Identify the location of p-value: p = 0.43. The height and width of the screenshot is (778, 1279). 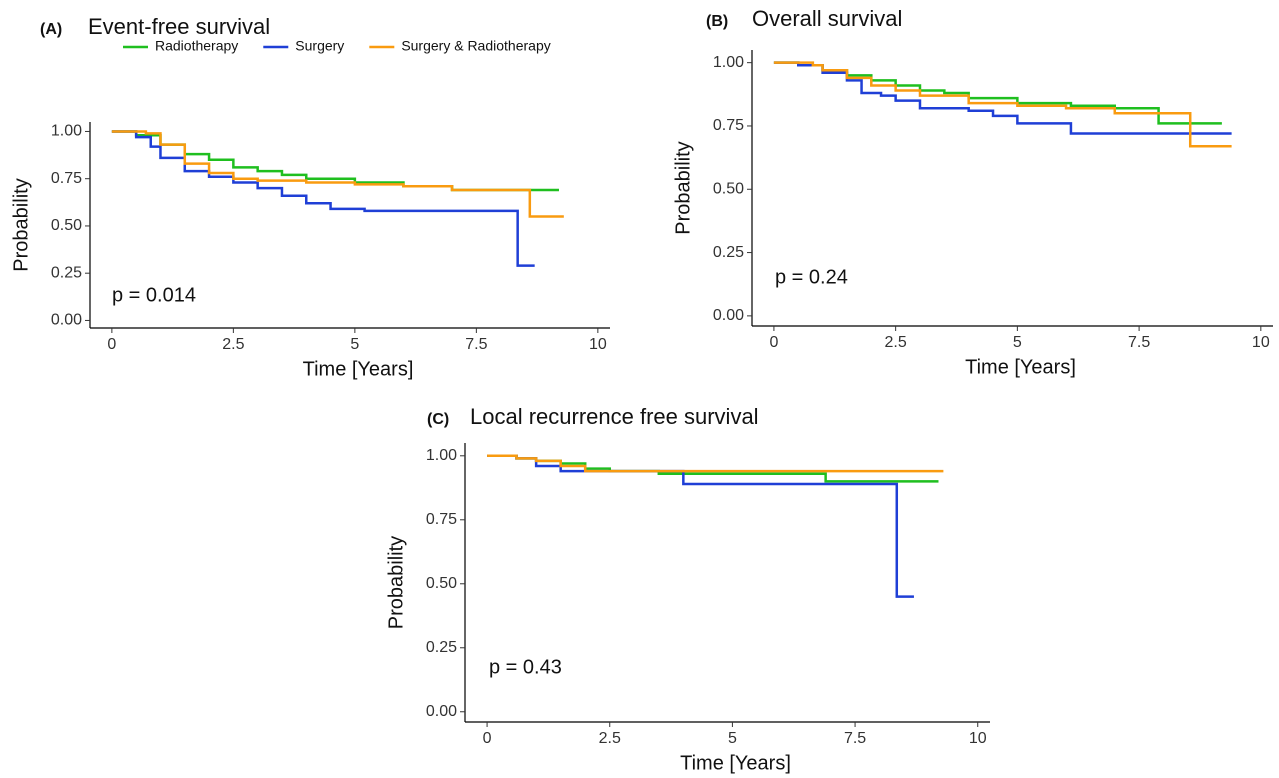
(525, 667).